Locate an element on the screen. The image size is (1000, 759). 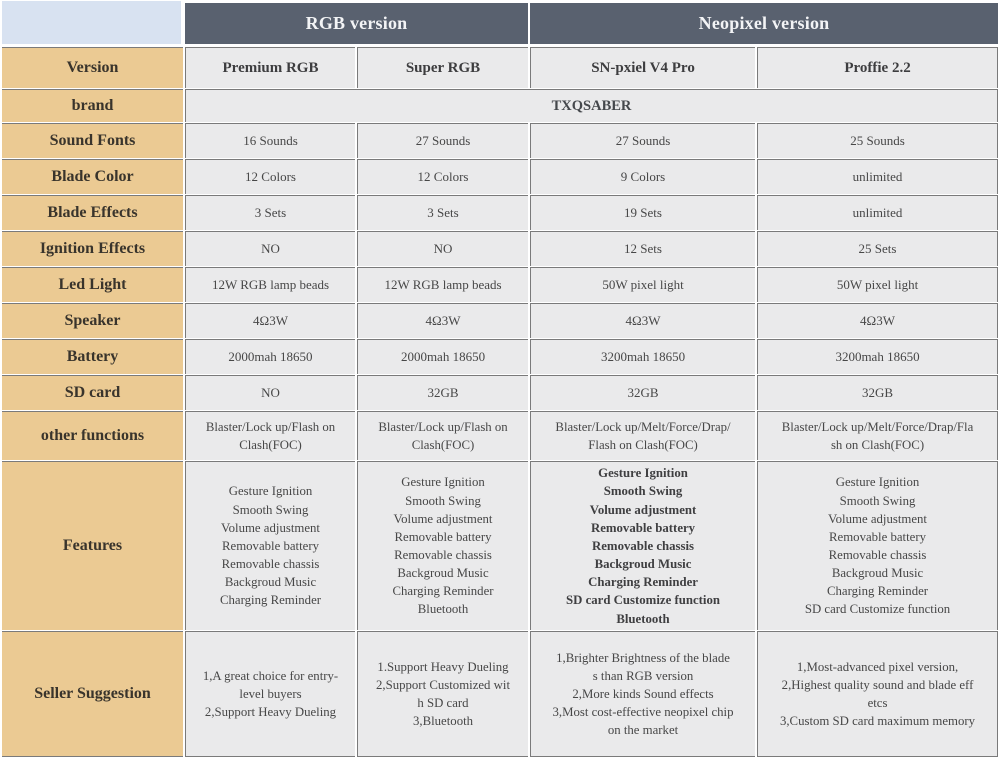
cell-version-premium-rgb: Premium RGB is located at coordinates (270, 67).